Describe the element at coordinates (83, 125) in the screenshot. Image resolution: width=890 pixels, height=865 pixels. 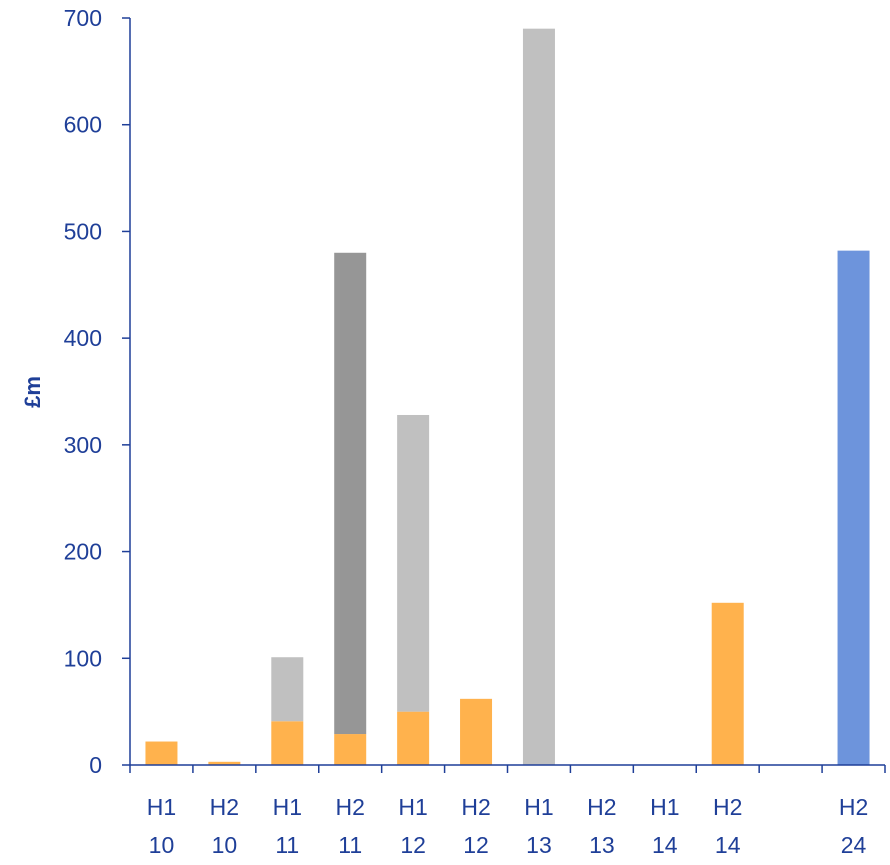
I see `y-tick-label: 600` at that location.